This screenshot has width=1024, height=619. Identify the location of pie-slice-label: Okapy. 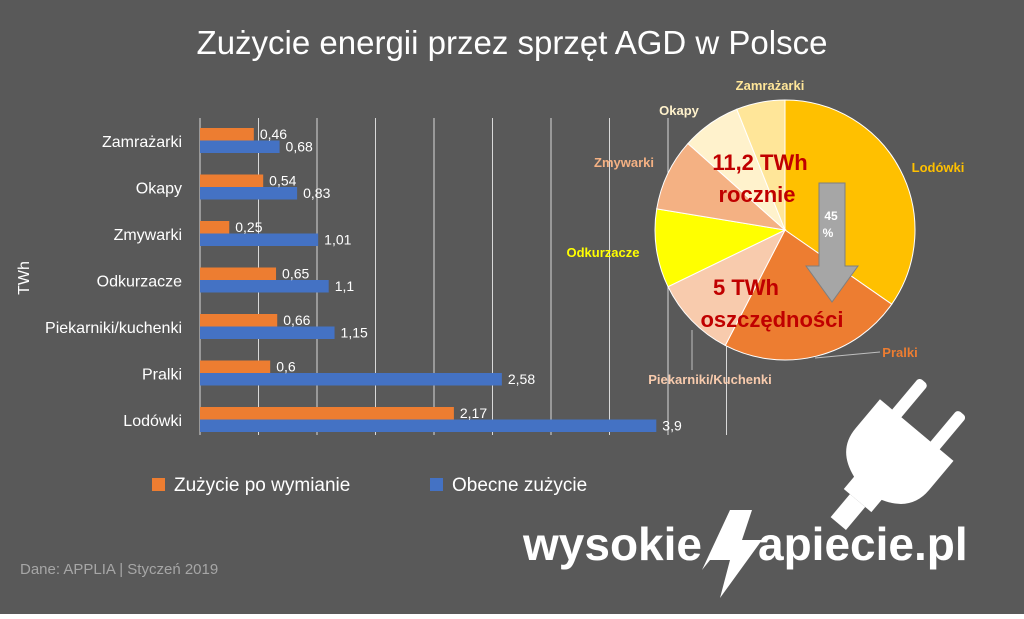
(679, 110).